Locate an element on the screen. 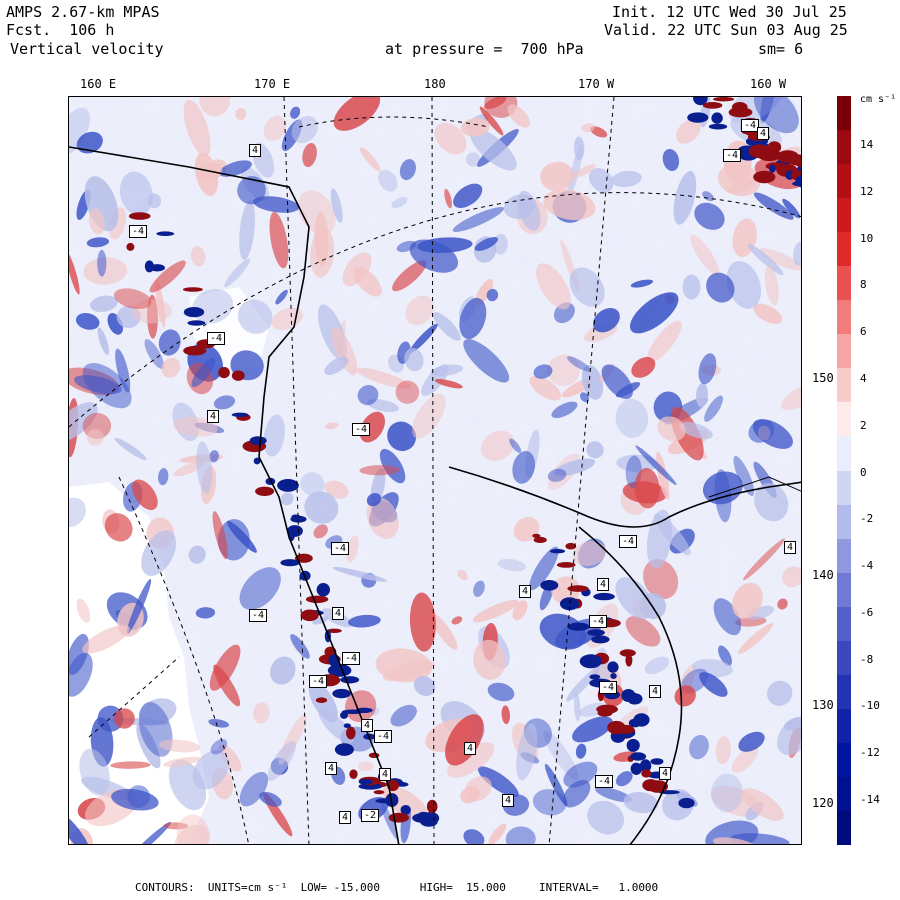  colorbar-tick-label: -10 is located at coordinates (870, 706).